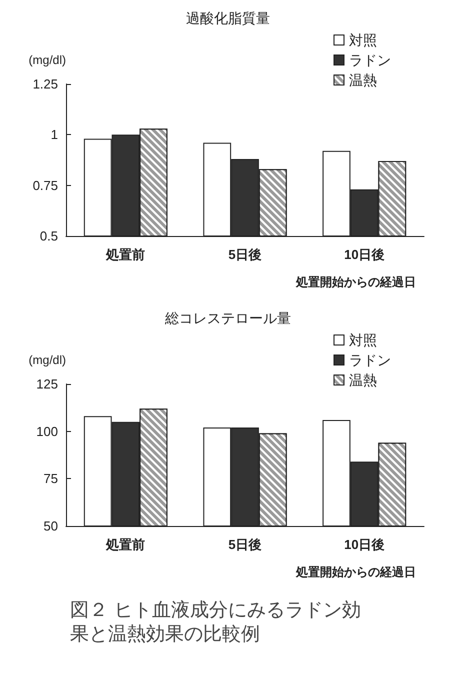 This screenshot has height=680, width=456. What do you see at coordinates (45, 84) in the screenshot?
I see `y-tick-label: 1.25` at bounding box center [45, 84].